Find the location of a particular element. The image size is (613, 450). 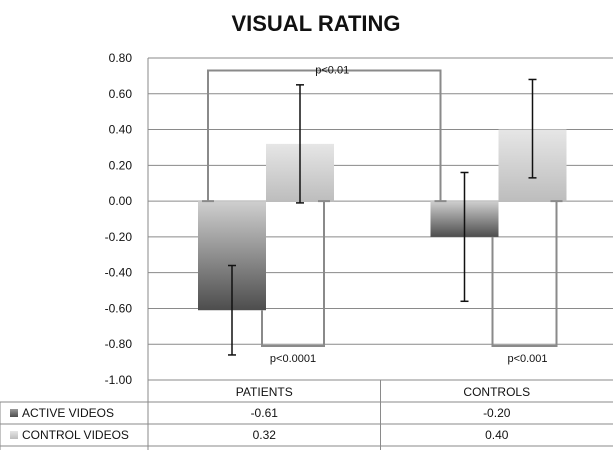

annotation-p-groups: p<0.01 is located at coordinates (332, 71).